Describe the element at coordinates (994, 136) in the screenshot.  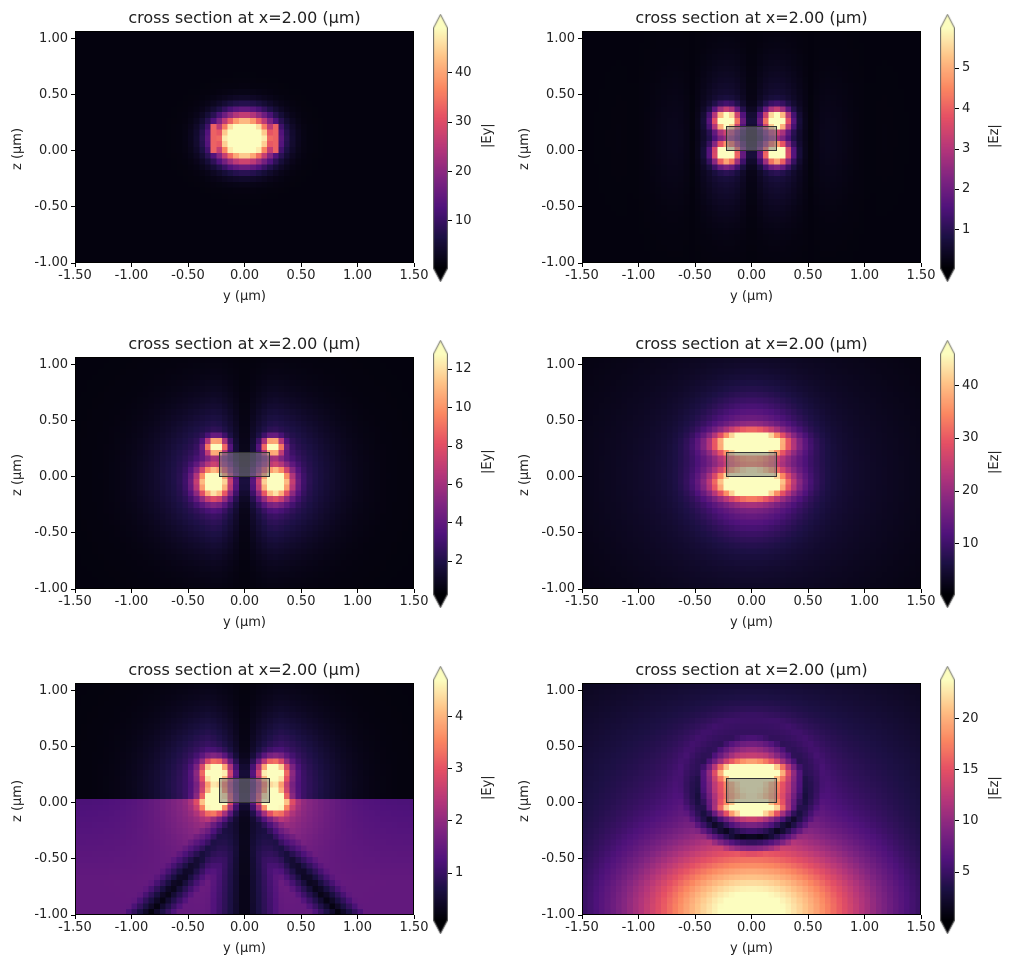
I see `colorbar-label: |Ez|` at that location.